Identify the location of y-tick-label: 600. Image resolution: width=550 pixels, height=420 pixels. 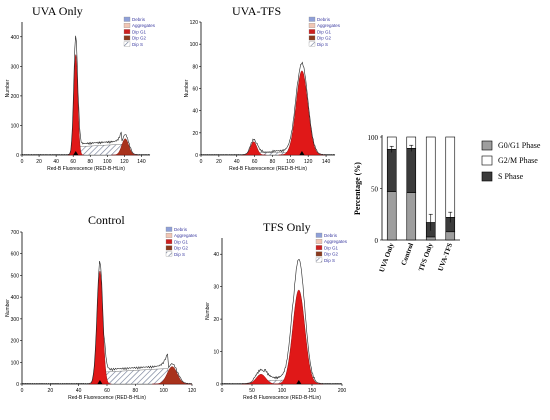
(15, 255).